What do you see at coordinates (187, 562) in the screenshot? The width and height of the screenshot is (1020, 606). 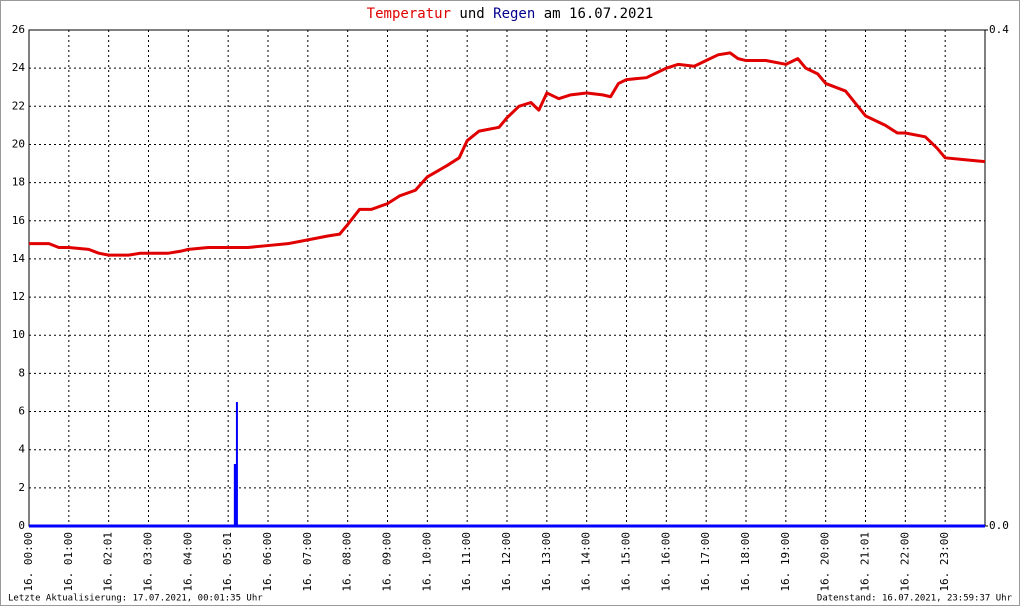 I see `x-tick-label: 16. 04:00` at bounding box center [187, 562].